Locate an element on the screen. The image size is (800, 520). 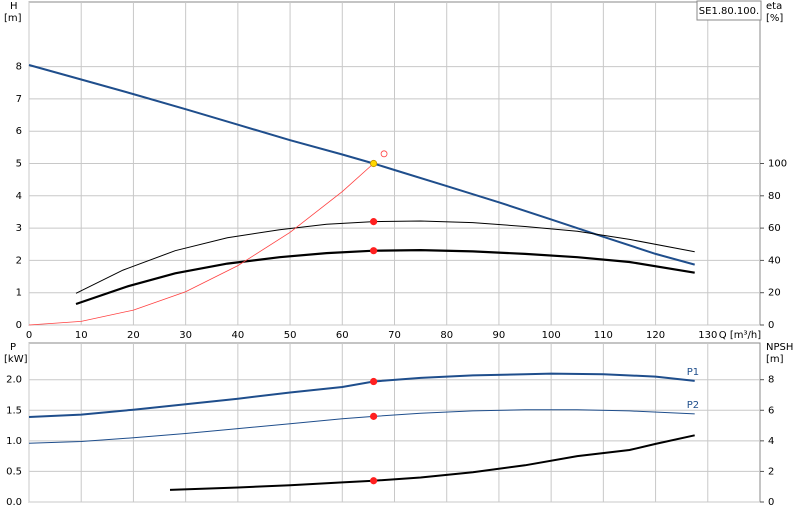
y2-tick-label: 8 is located at coordinates (771, 380).